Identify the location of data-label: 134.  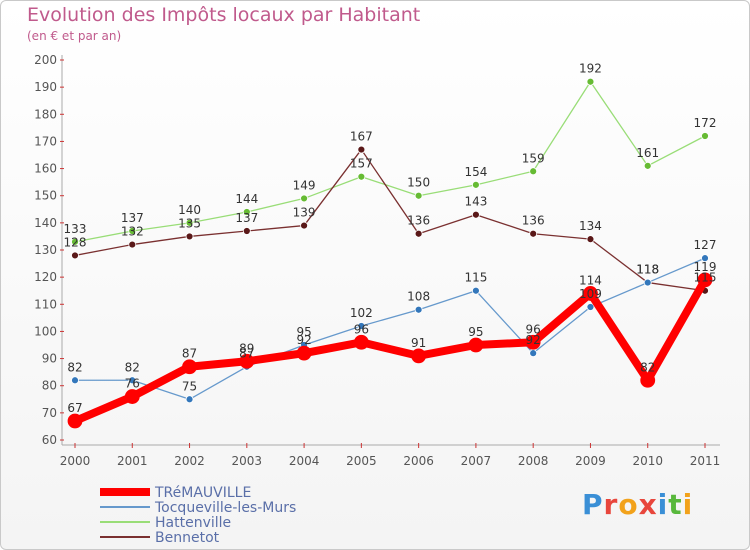
(590, 226).